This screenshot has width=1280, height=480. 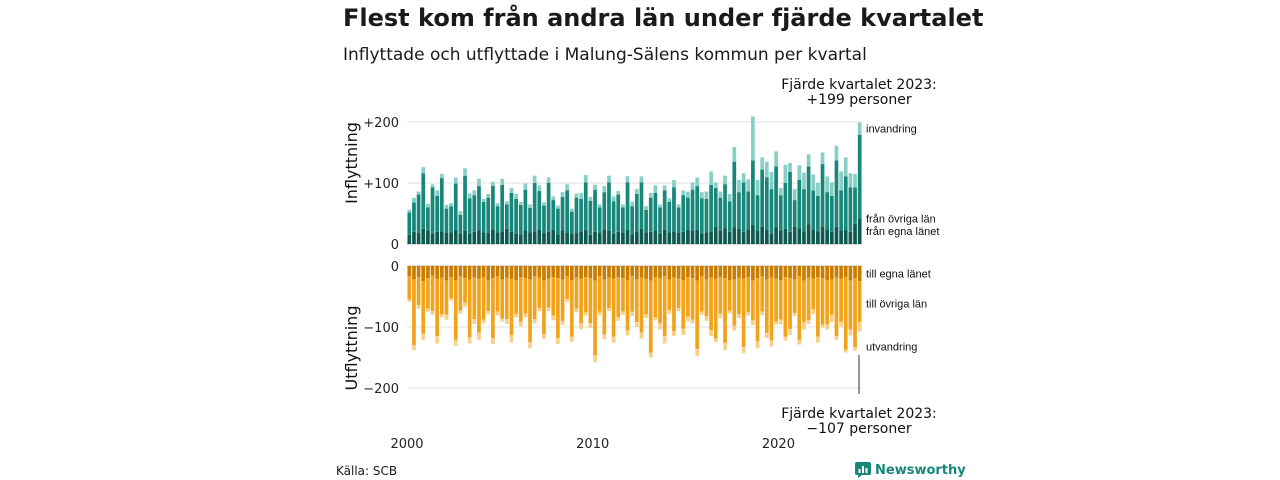 What do you see at coordinates (381, 328) in the screenshot?
I see `y-tick-bottom-1: −100` at bounding box center [381, 328].